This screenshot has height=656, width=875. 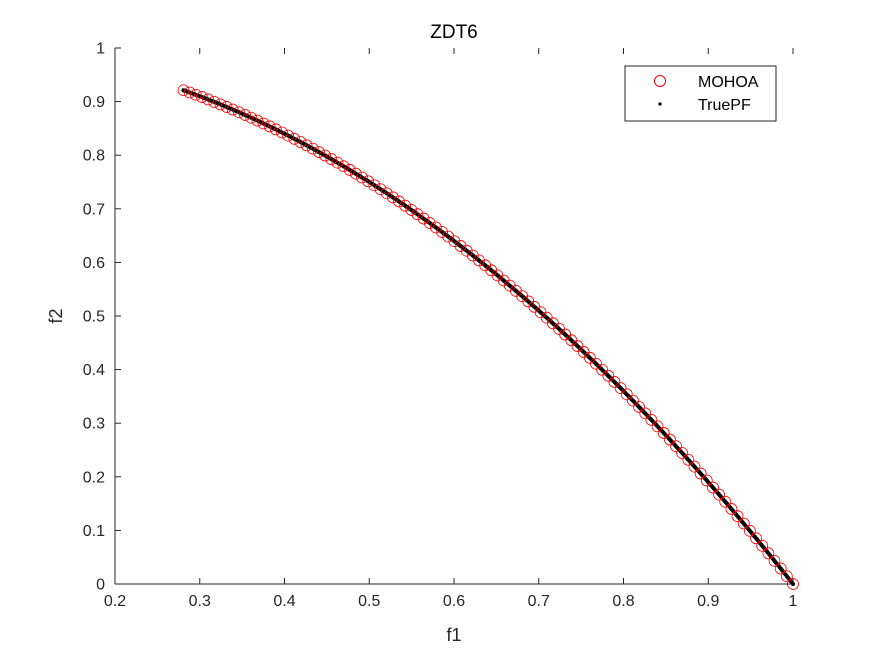 What do you see at coordinates (453, 635) in the screenshot?
I see `x-axis-title: f1` at bounding box center [453, 635].